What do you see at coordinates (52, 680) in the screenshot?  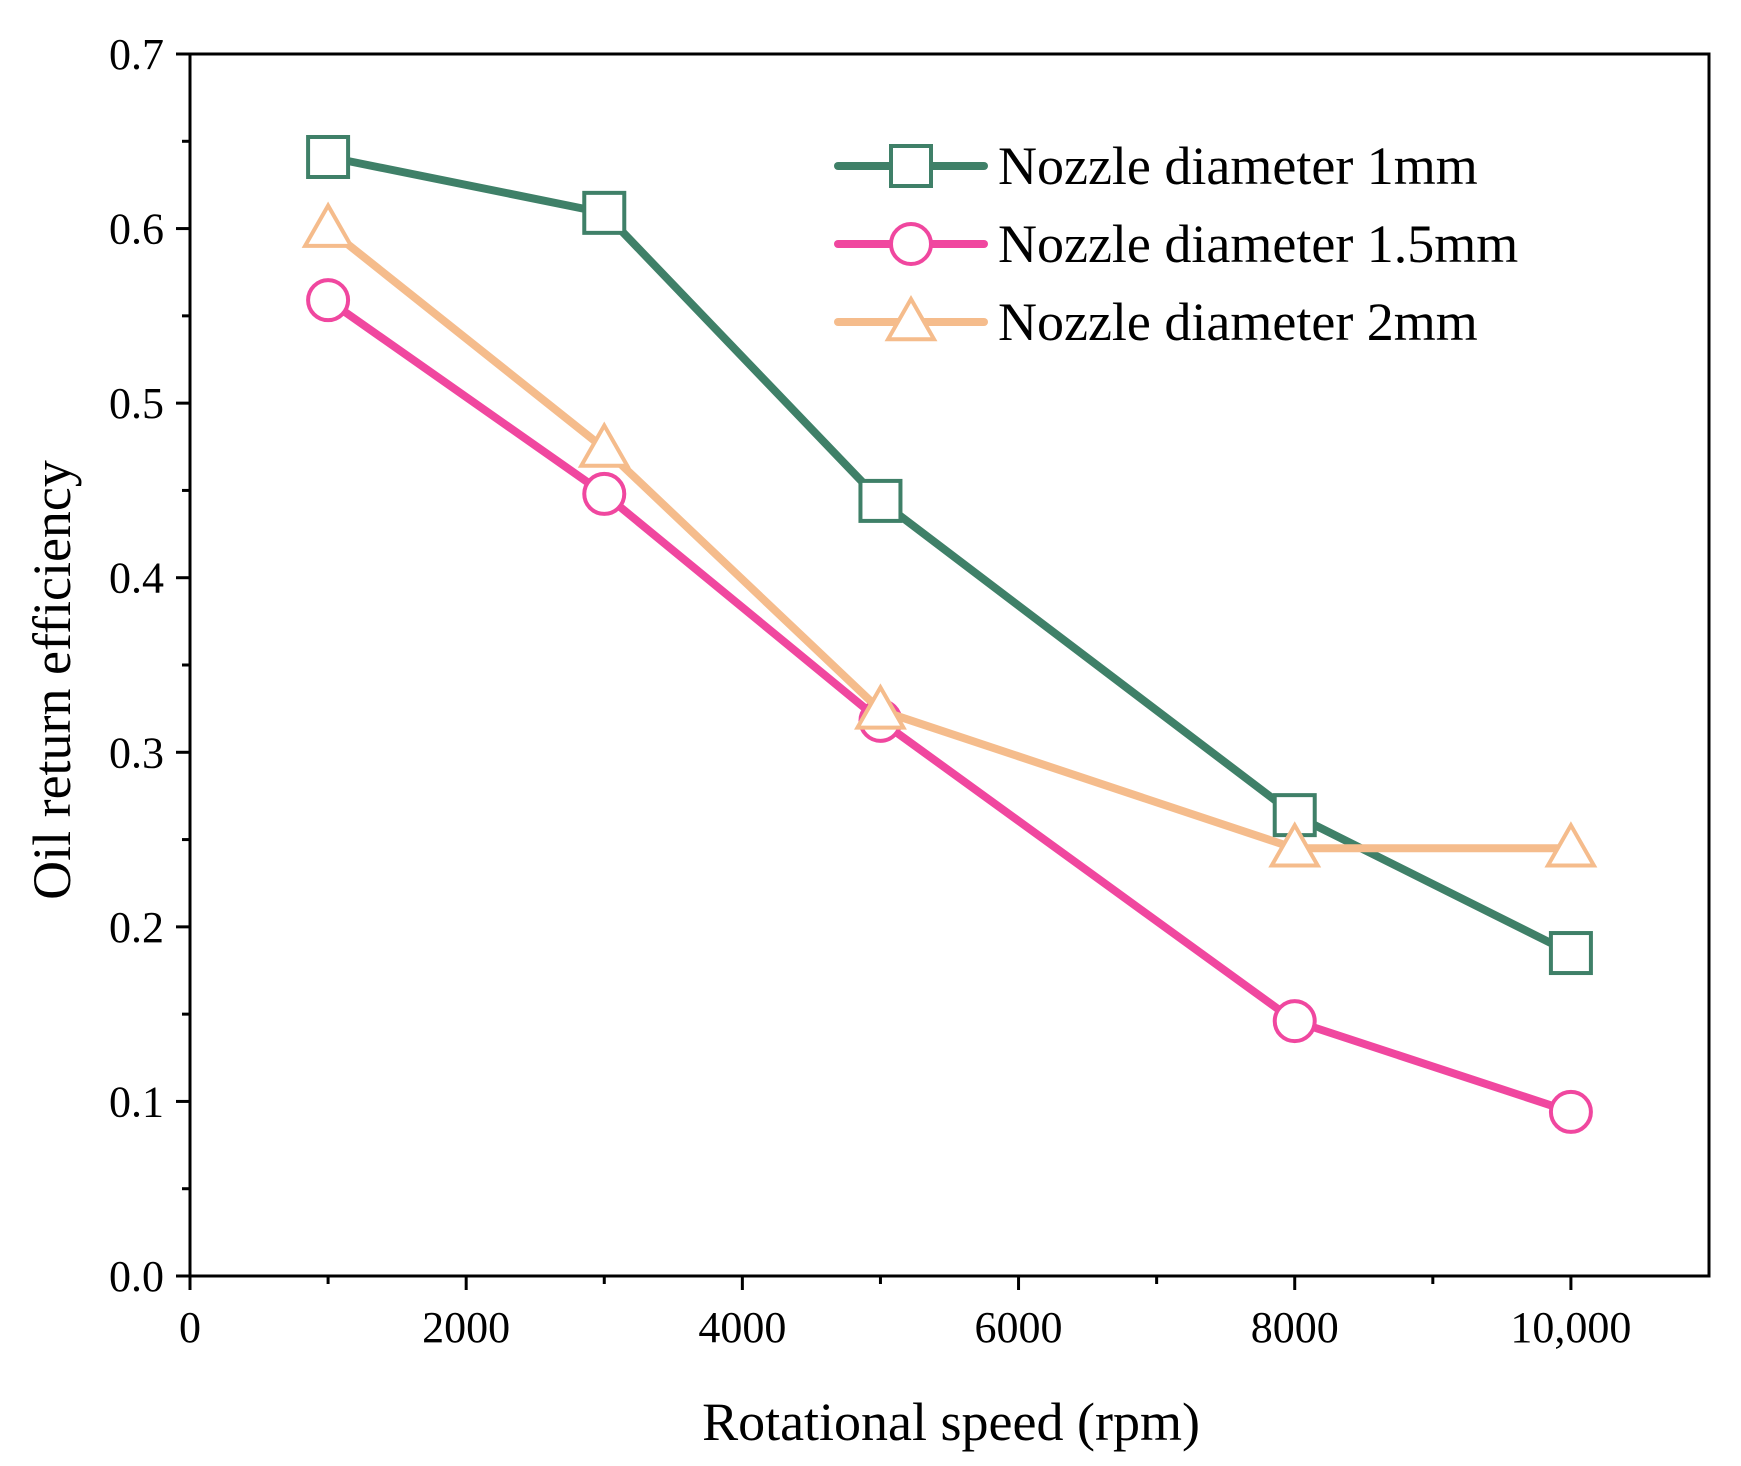 I see `y-axis-title: Oil return efficiency` at bounding box center [52, 680].